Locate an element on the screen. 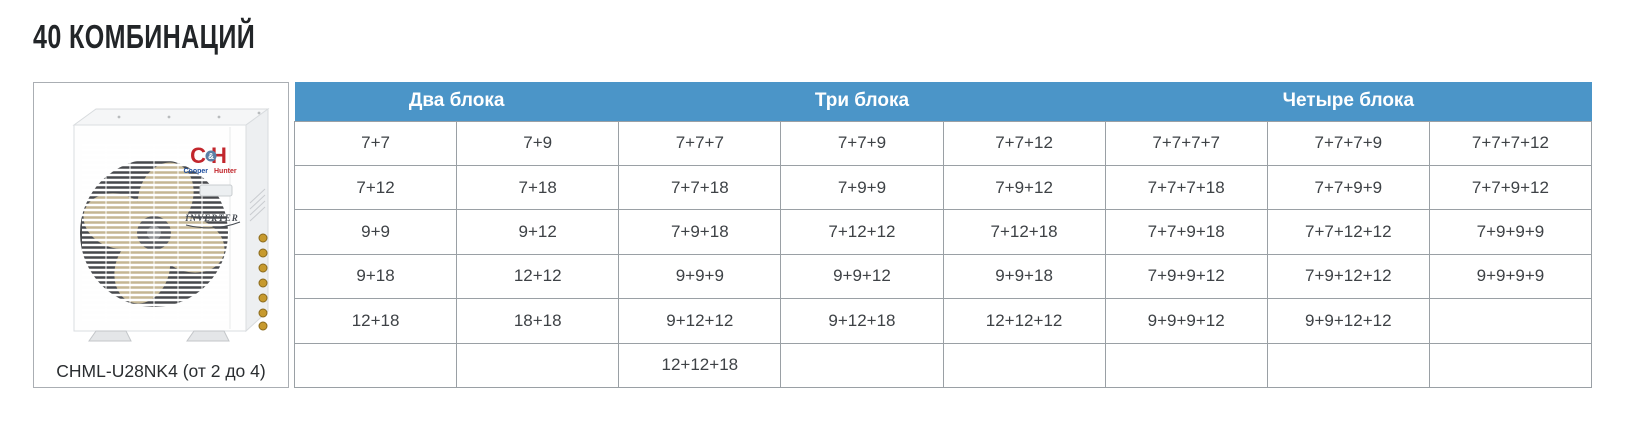 Image resolution: width=1630 pixels, height=422 pixels. grille-slats is located at coordinates (155, 233).